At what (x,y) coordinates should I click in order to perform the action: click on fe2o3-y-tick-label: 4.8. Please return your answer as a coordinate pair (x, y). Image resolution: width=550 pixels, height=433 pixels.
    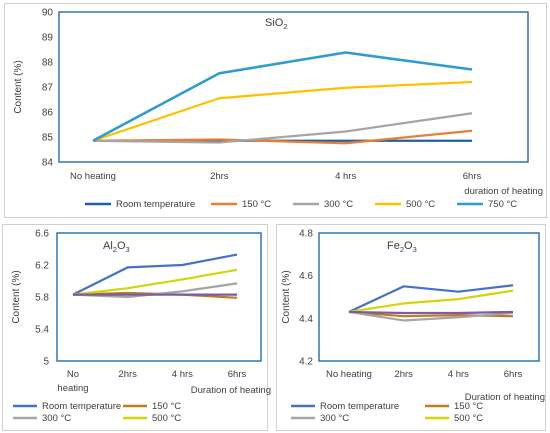
    Looking at the image, I should click on (306, 234).